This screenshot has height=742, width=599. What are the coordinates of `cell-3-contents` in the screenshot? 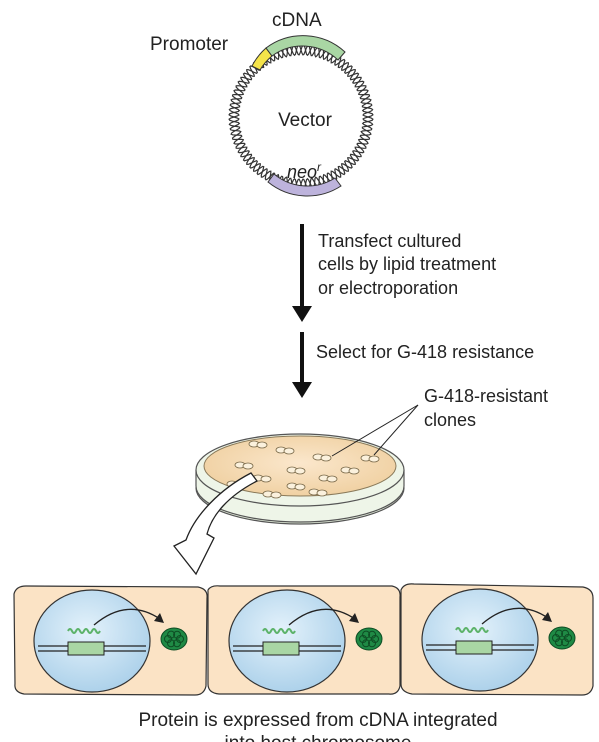 It's located at (498, 640).